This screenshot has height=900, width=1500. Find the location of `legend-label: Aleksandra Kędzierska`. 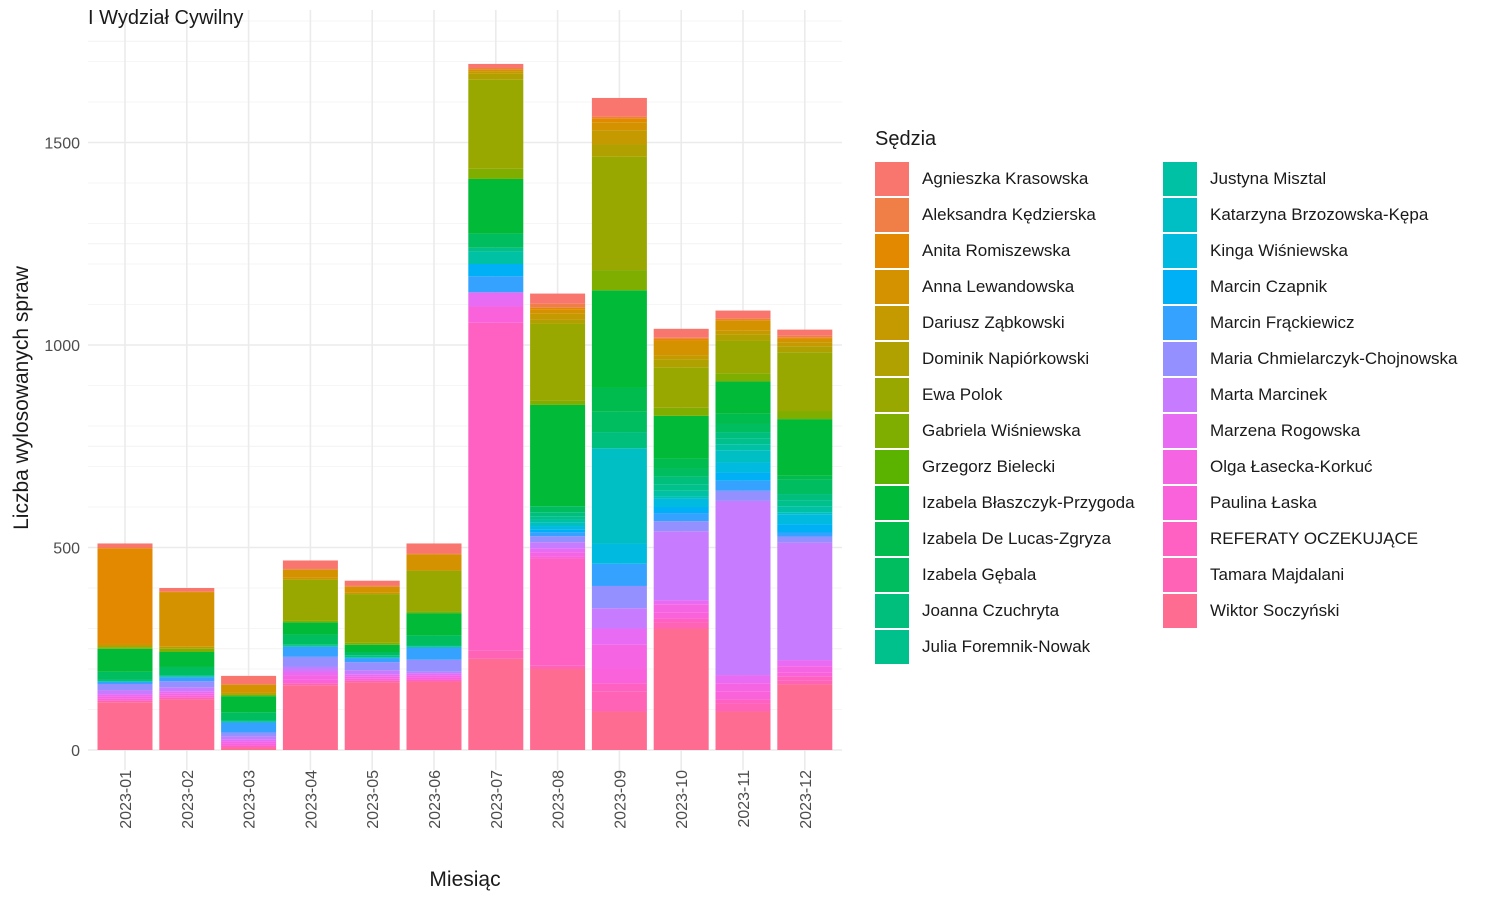

legend-label: Aleksandra Kędzierska is located at coordinates (1009, 214).